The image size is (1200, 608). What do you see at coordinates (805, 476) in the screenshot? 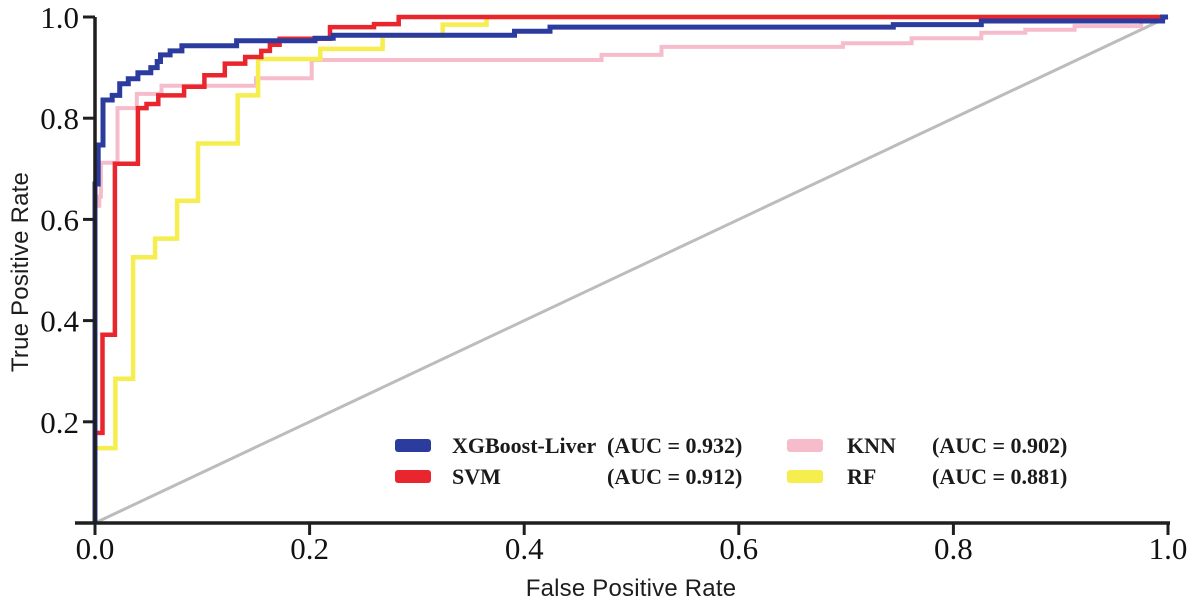
I see `legend-swatch-rf` at bounding box center [805, 476].